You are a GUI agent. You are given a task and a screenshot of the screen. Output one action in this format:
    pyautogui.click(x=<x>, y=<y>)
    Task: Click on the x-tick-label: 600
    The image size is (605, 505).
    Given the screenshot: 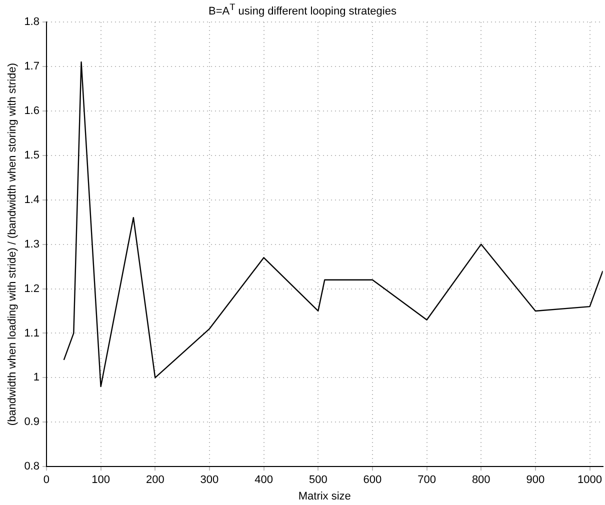 What is the action you would take?
    pyautogui.click(x=372, y=480)
    